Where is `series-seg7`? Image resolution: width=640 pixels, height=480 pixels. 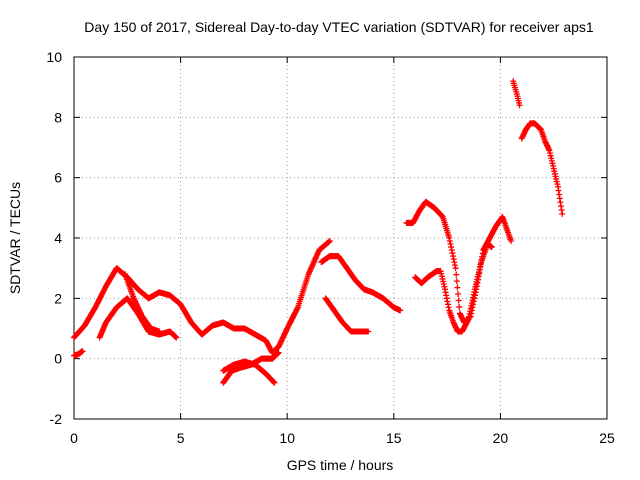
series-seg7 is located at coordinates (361, 283).